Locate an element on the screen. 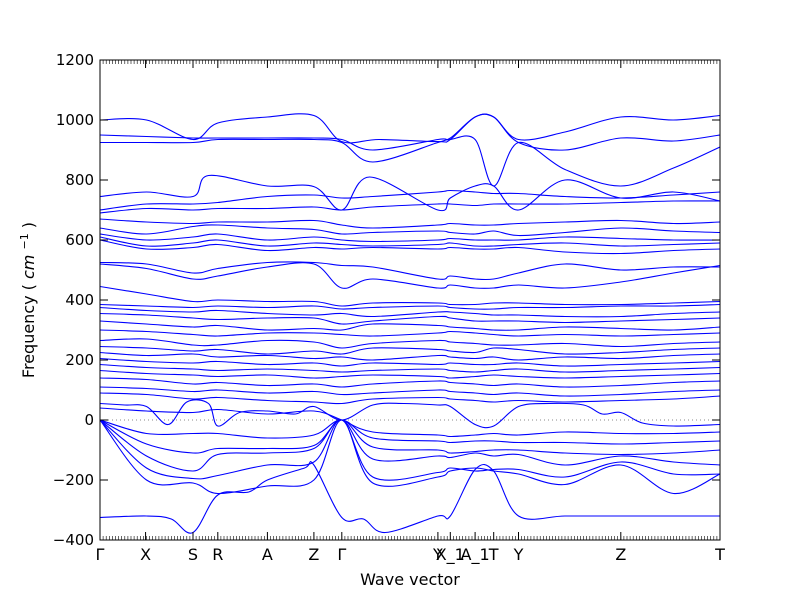 This screenshot has width=800, height=600. x-tick-label: X is located at coordinates (145, 554).